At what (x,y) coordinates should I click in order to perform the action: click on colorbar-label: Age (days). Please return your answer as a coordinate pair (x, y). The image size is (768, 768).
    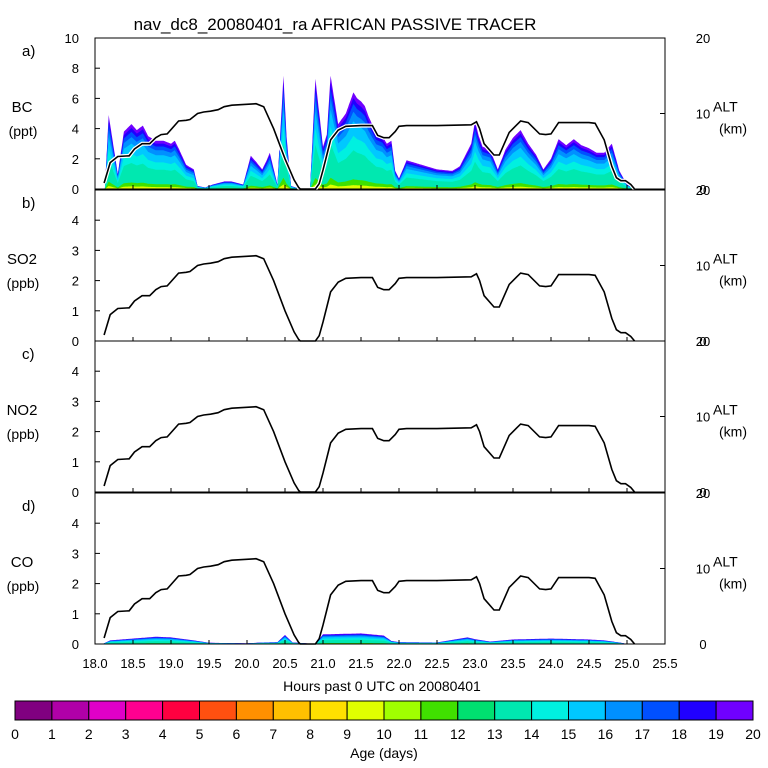
    Looking at the image, I should click on (384, 753).